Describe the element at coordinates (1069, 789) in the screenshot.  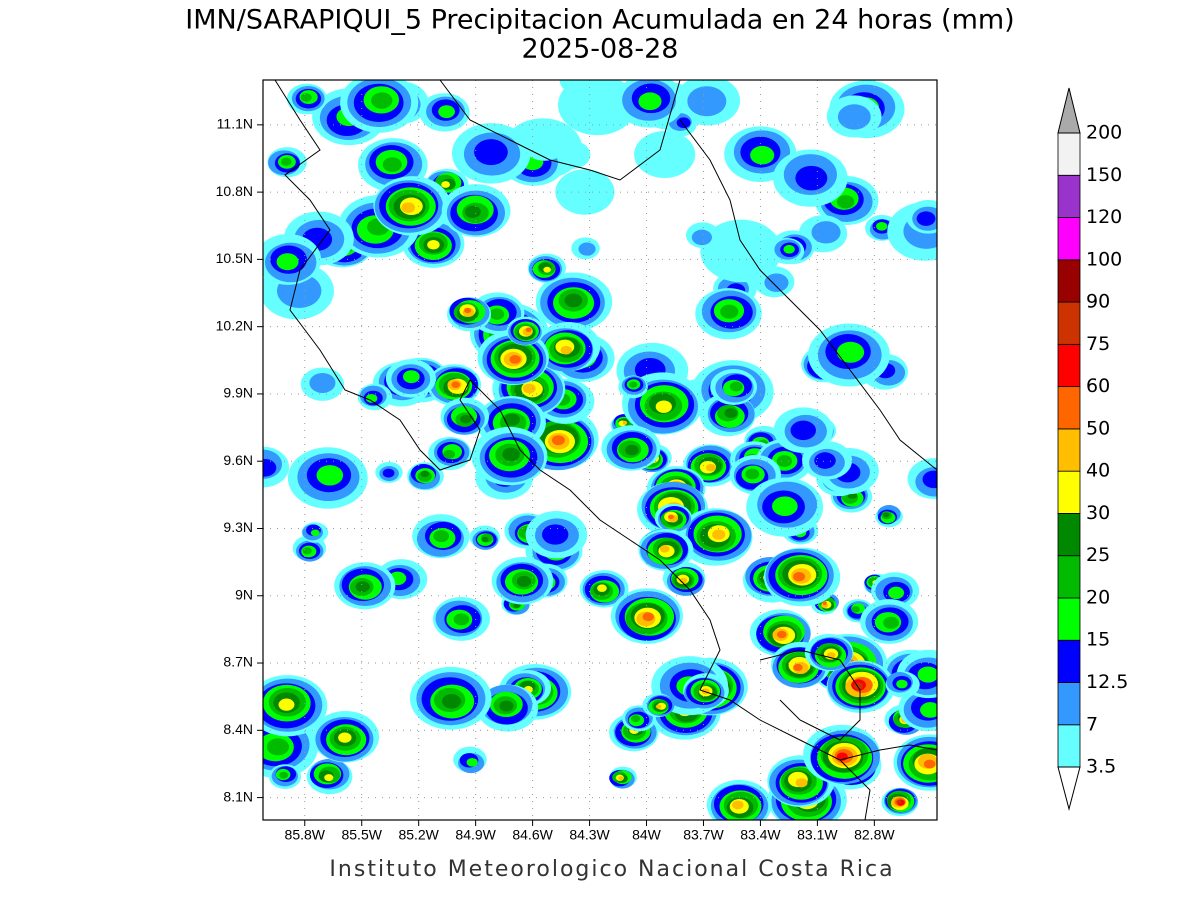
I see `colorbar-under` at that location.